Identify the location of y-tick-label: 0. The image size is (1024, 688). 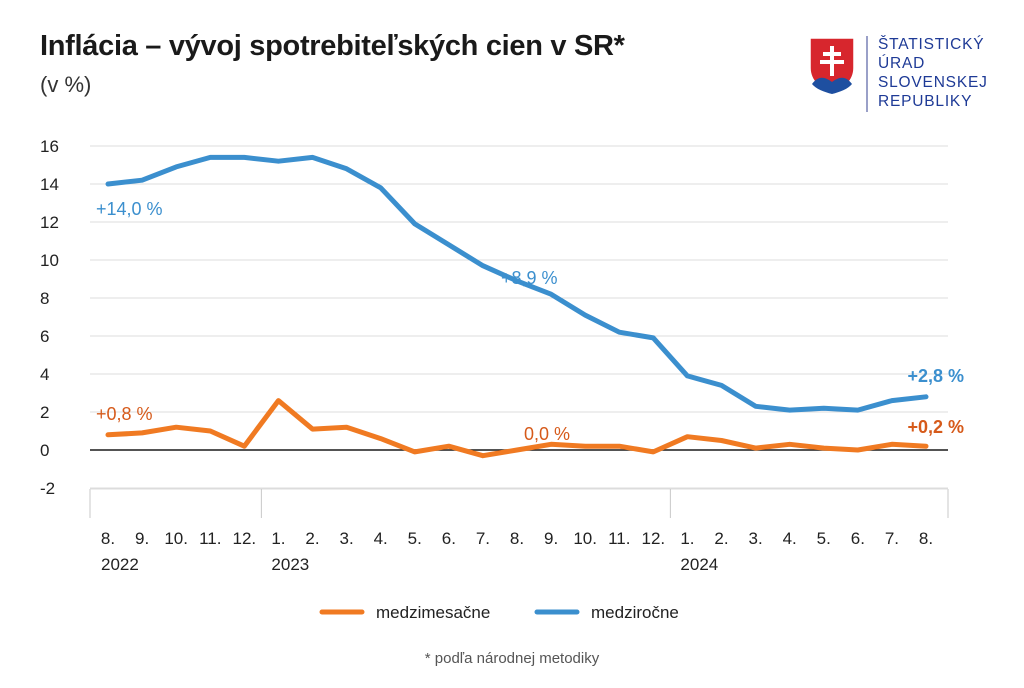
(44, 450).